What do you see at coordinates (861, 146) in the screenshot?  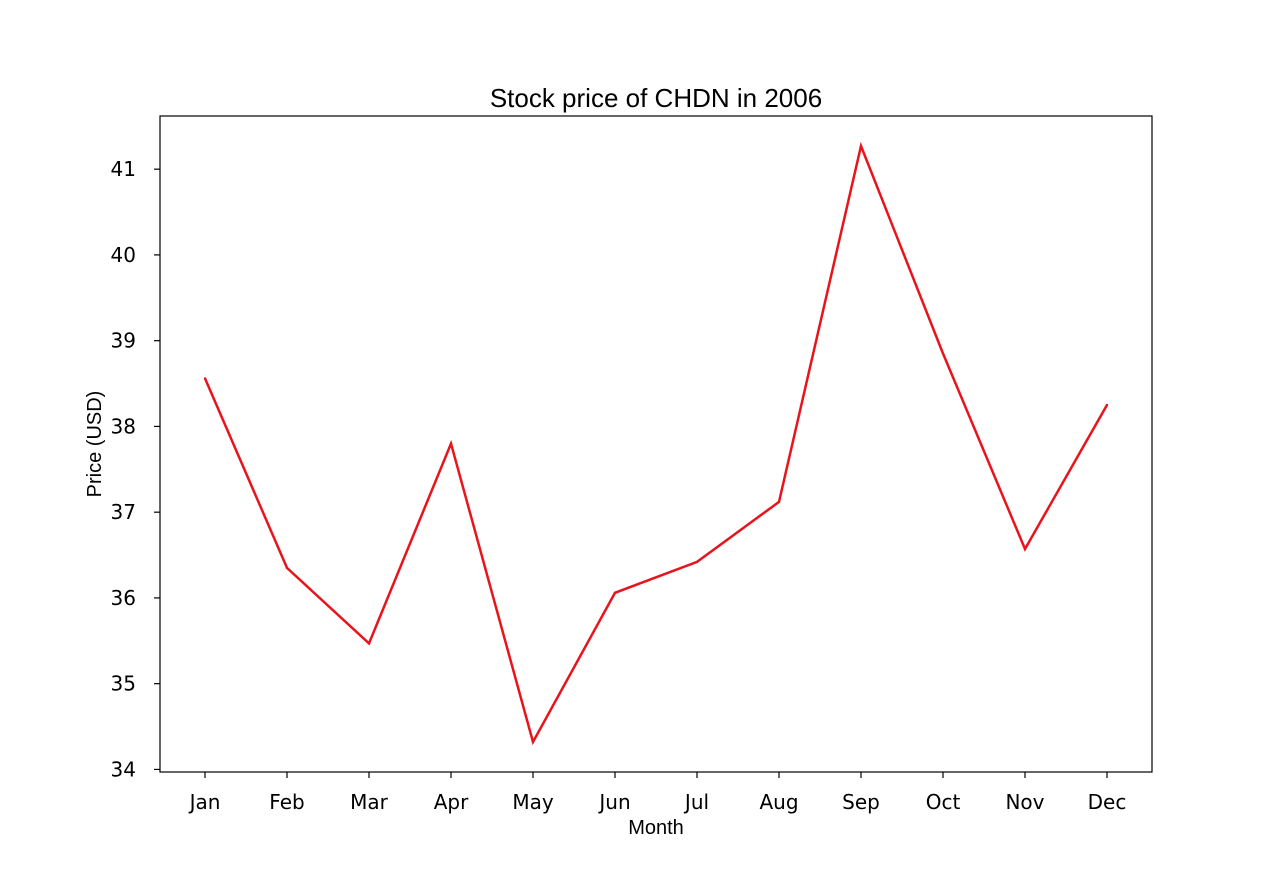 I see `data-point-sep` at bounding box center [861, 146].